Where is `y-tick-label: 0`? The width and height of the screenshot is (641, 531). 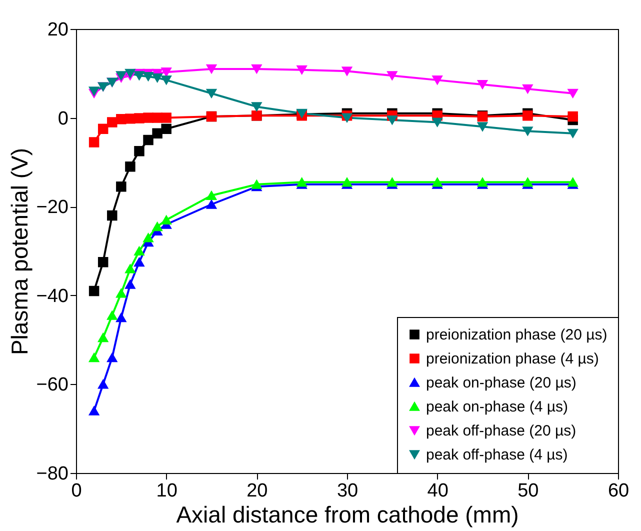 y-tick-label: 0 is located at coordinates (63, 119).